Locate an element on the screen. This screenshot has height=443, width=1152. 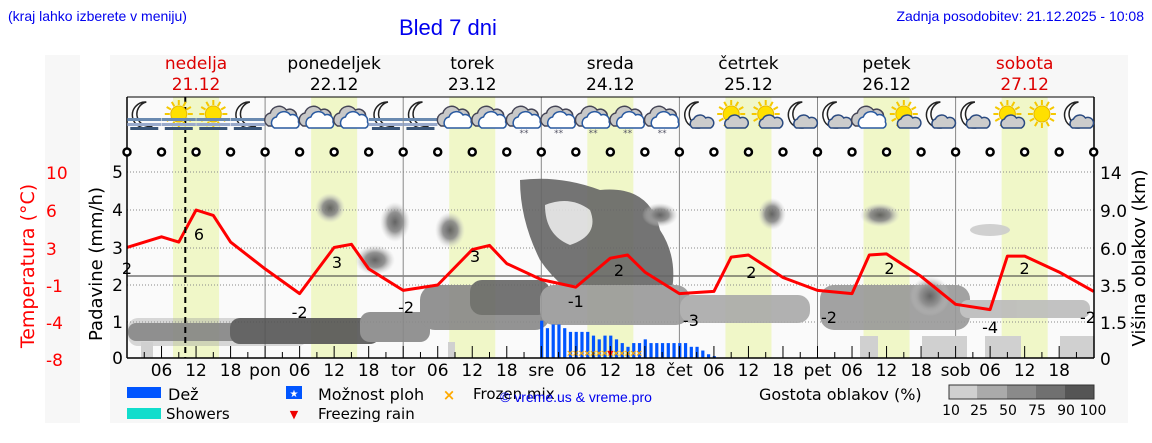
svg-text: 50 is located at coordinates (1008, 411).